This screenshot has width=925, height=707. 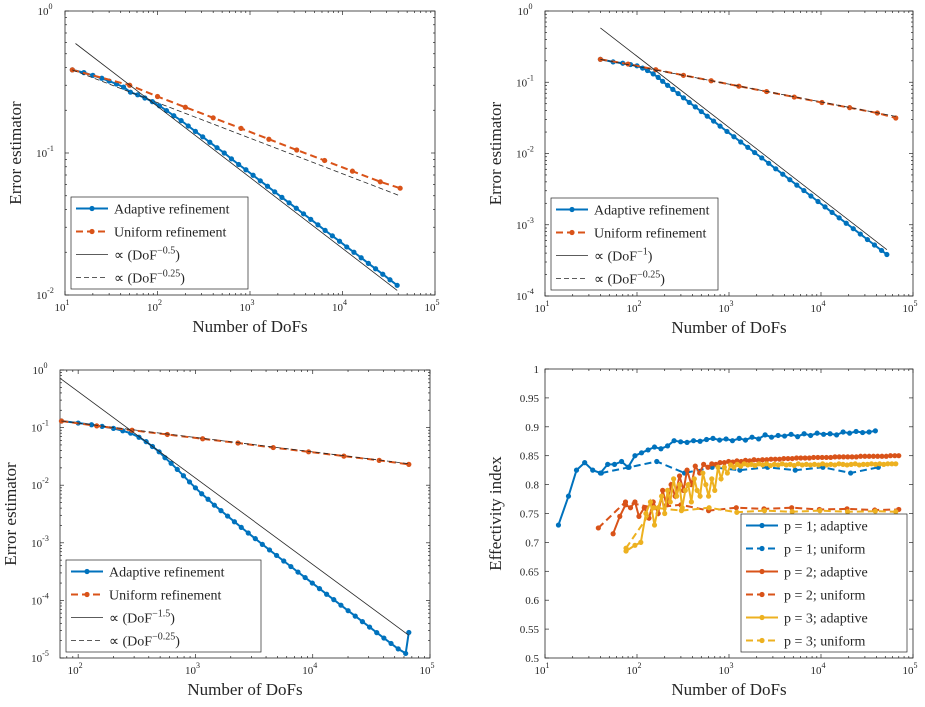 I want to click on y-tick-exponent: -3, so click(x=530, y=220).